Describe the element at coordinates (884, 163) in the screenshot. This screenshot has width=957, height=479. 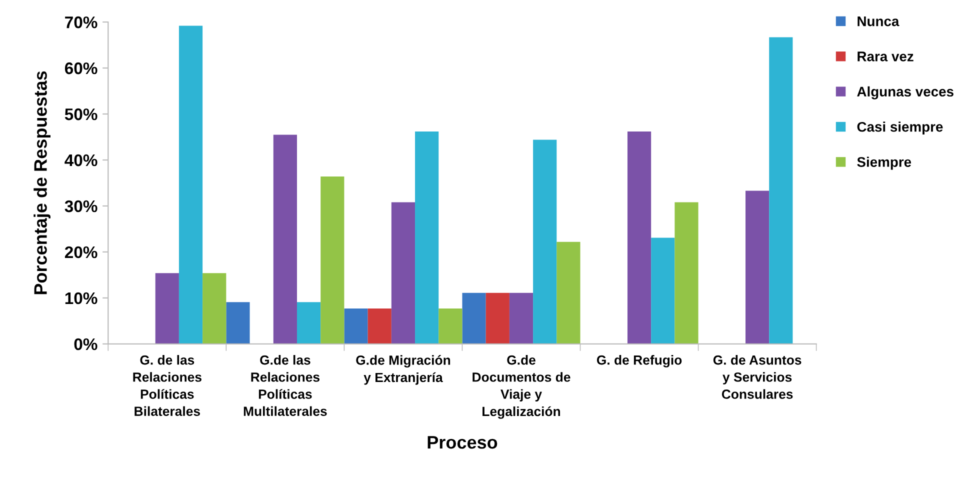
I see `legend-label: Siempre` at that location.